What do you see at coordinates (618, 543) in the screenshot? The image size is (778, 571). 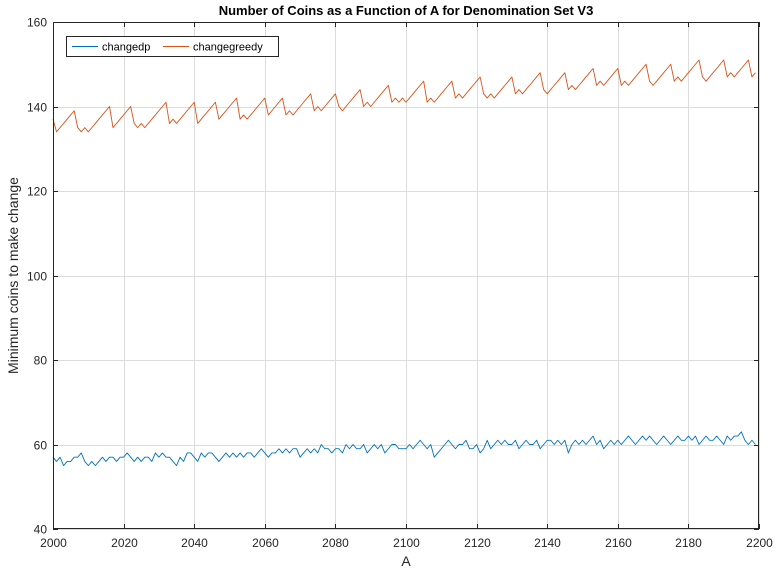 I see `x-tick-label: 2160` at bounding box center [618, 543].